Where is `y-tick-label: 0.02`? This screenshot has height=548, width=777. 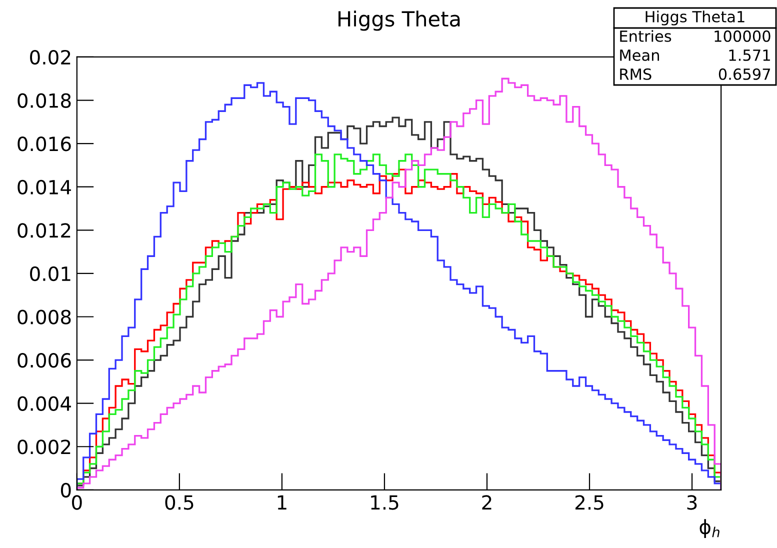
y-tick-label: 0.02 is located at coordinates (50, 57).